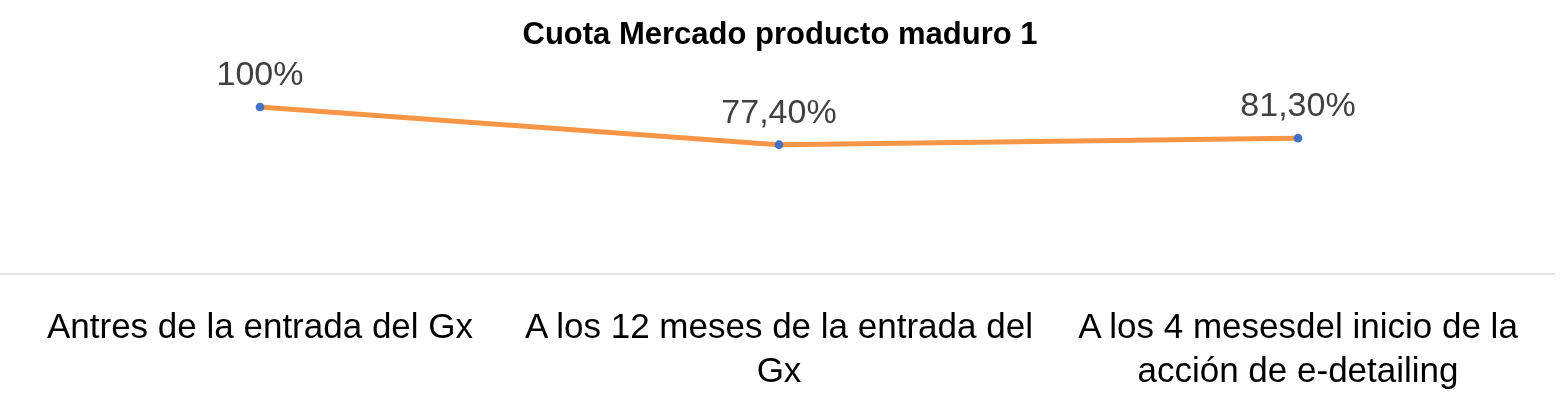 This screenshot has height=416, width=1563. Describe the element at coordinates (1298, 347) in the screenshot. I see `x-tick-label: A los 4 mesesdel inicio de la acción de e-detailing` at that location.